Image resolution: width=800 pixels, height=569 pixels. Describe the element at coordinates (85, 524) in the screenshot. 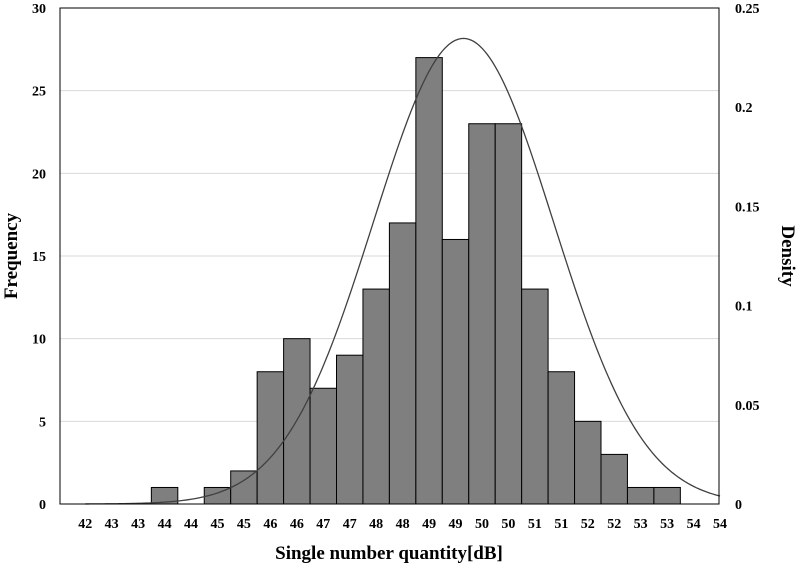

I see `x-tick-label: 42` at that location.